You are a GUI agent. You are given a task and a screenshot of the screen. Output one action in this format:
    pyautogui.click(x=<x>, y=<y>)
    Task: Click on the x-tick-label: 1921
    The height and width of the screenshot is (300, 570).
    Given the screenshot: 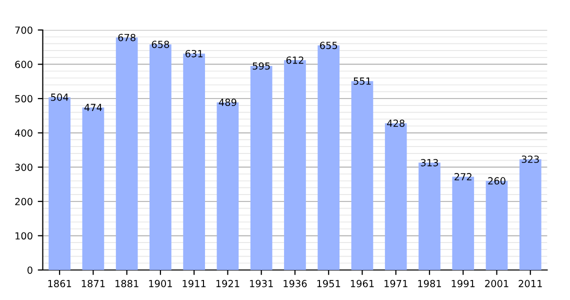 What is the action you would take?
    pyautogui.click(x=228, y=284)
    